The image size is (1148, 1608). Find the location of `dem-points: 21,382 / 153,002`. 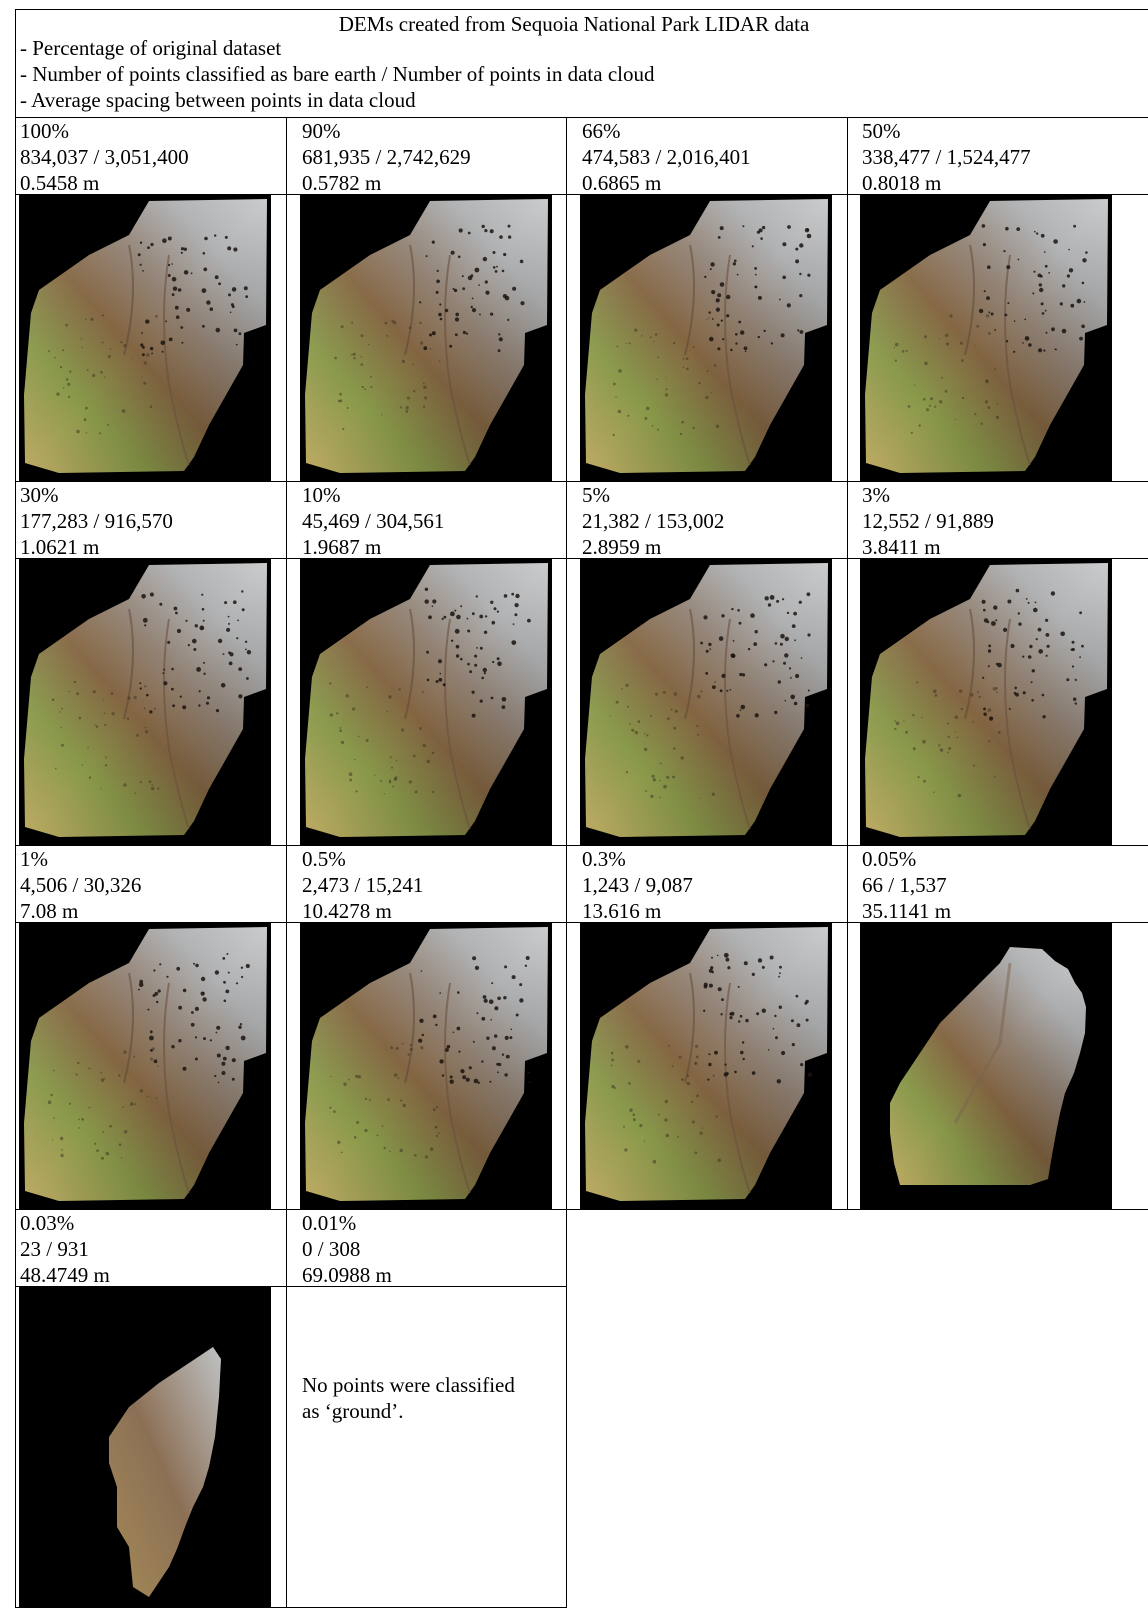

dem-points: 21,382 / 153,002 is located at coordinates (653, 521).